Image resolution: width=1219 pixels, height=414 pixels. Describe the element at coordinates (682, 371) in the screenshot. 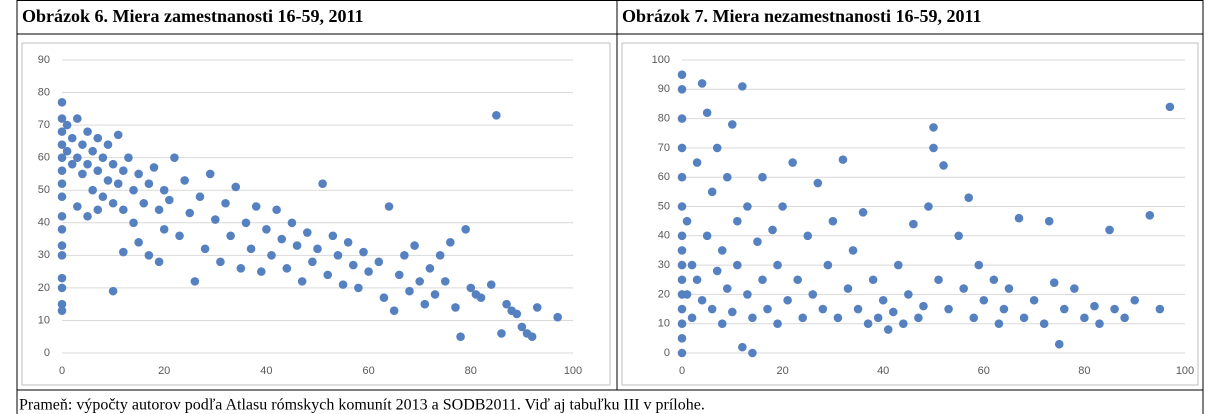

I see `x-tick-label: 0` at that location.